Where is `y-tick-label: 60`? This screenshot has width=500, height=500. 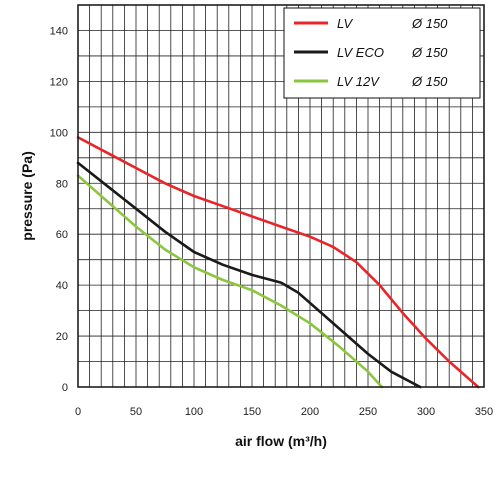 y-tick-label: 60 is located at coordinates (62, 235).